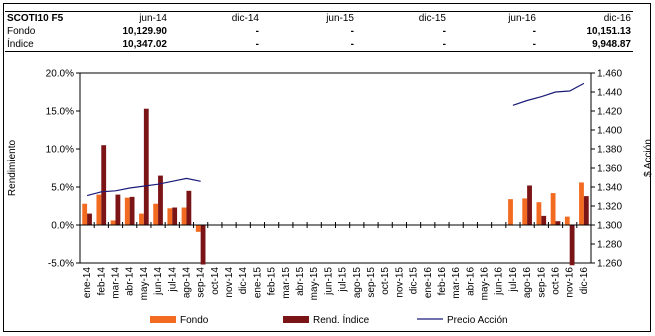 This screenshot has height=336, width=655. I want to click on x-tick-label: nov-16, so click(570, 282).